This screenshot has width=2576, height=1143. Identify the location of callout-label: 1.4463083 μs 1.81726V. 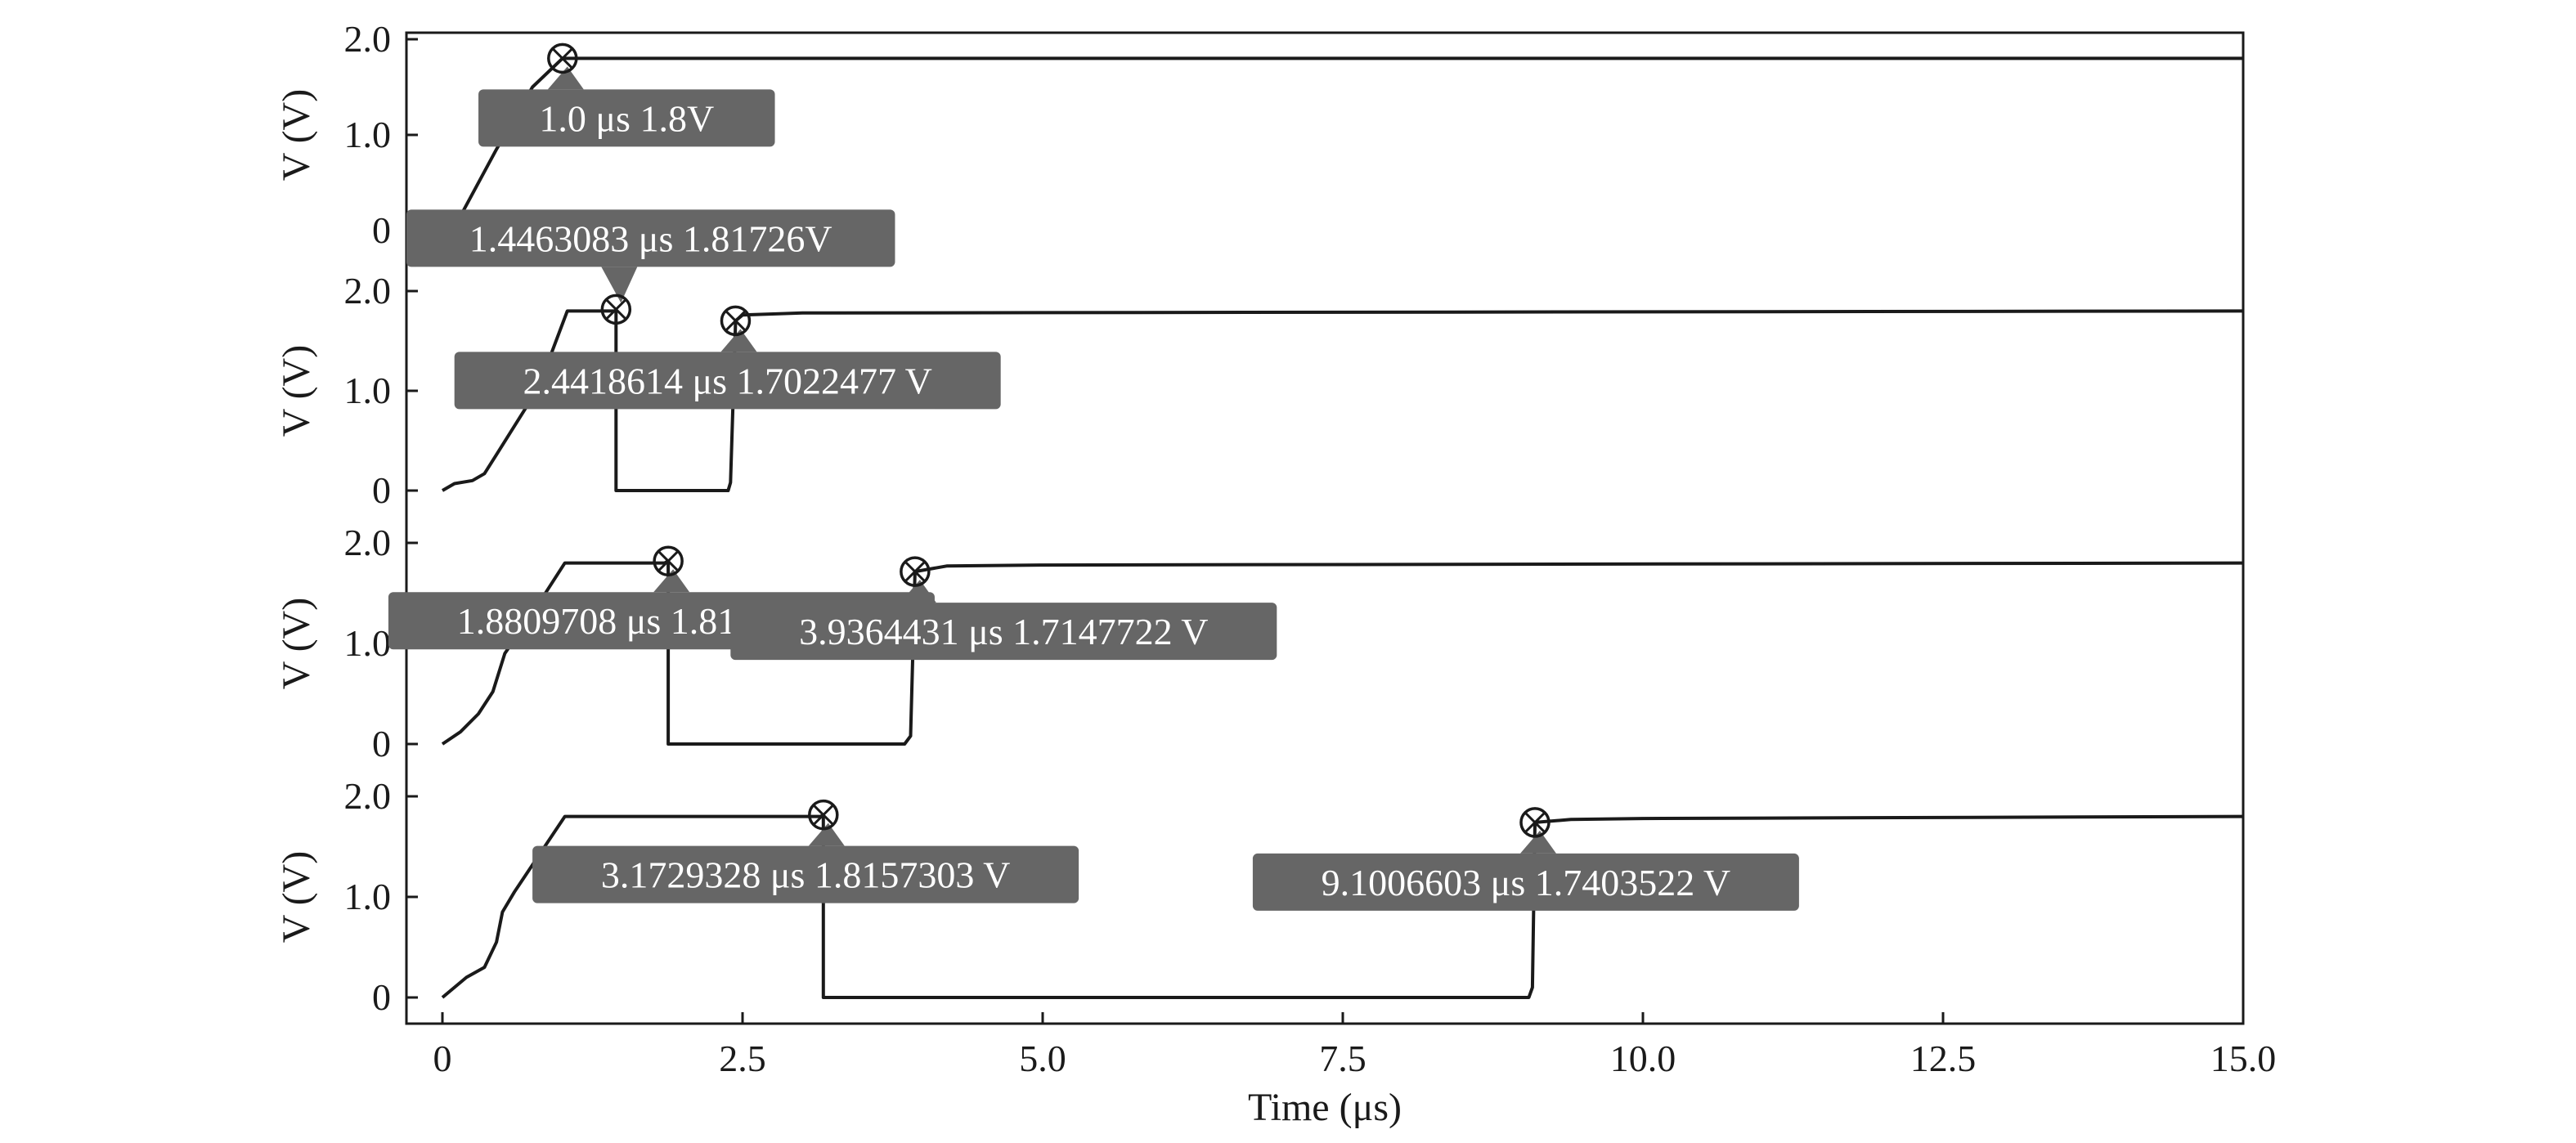
(650, 238).